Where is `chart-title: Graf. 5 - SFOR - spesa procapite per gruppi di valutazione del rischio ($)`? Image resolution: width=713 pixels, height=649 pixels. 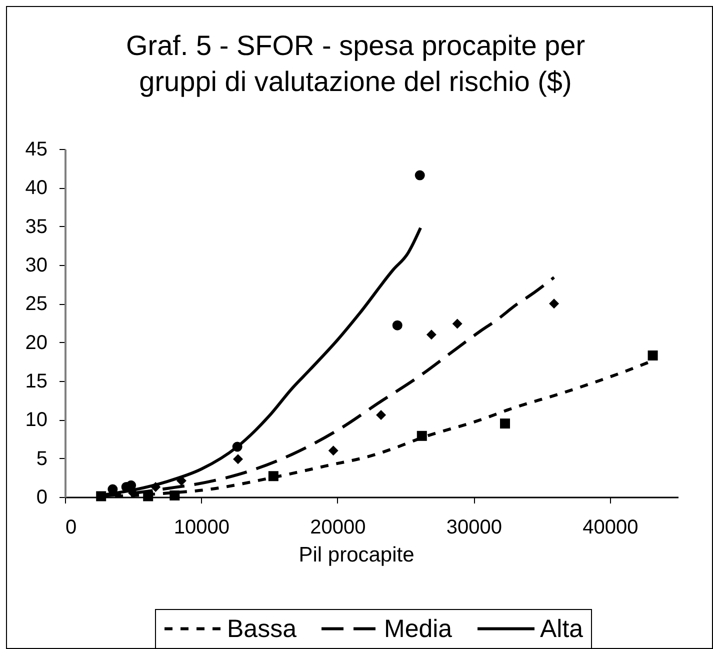 chart-title: Graf. 5 - SFOR - spesa procapite per gruppi di valutazione del rischio ($) is located at coordinates (356, 63).